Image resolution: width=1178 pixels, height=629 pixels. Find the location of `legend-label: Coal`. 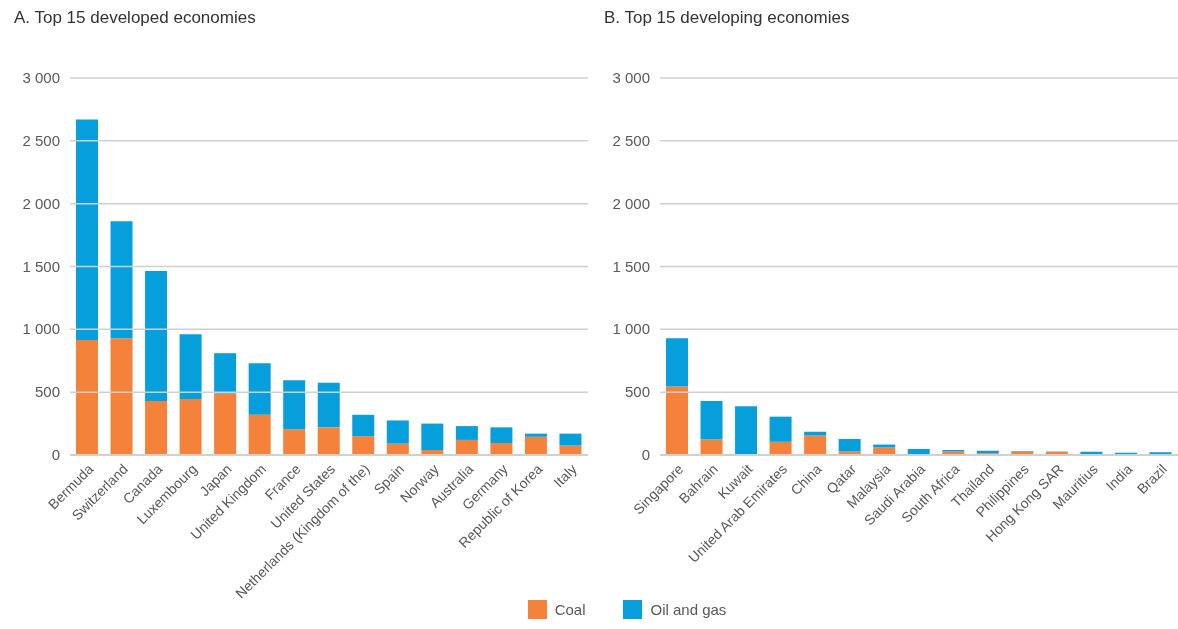

legend-label: Coal is located at coordinates (570, 609).